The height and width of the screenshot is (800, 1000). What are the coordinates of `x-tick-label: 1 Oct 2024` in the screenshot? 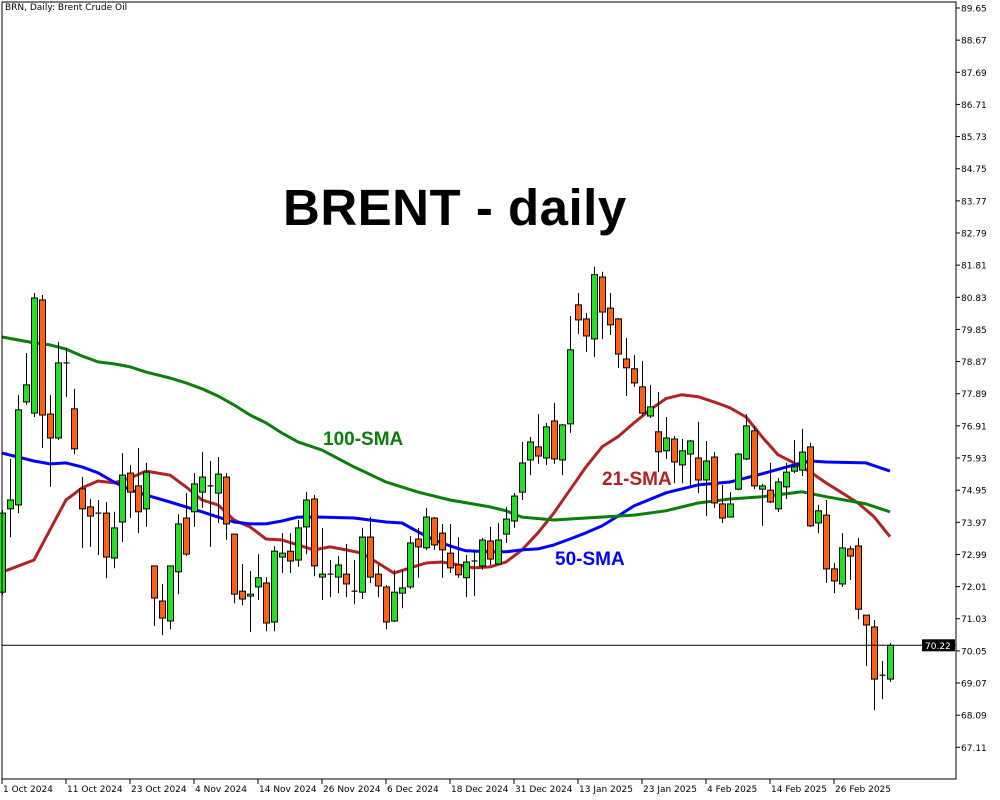 It's located at (28, 790).